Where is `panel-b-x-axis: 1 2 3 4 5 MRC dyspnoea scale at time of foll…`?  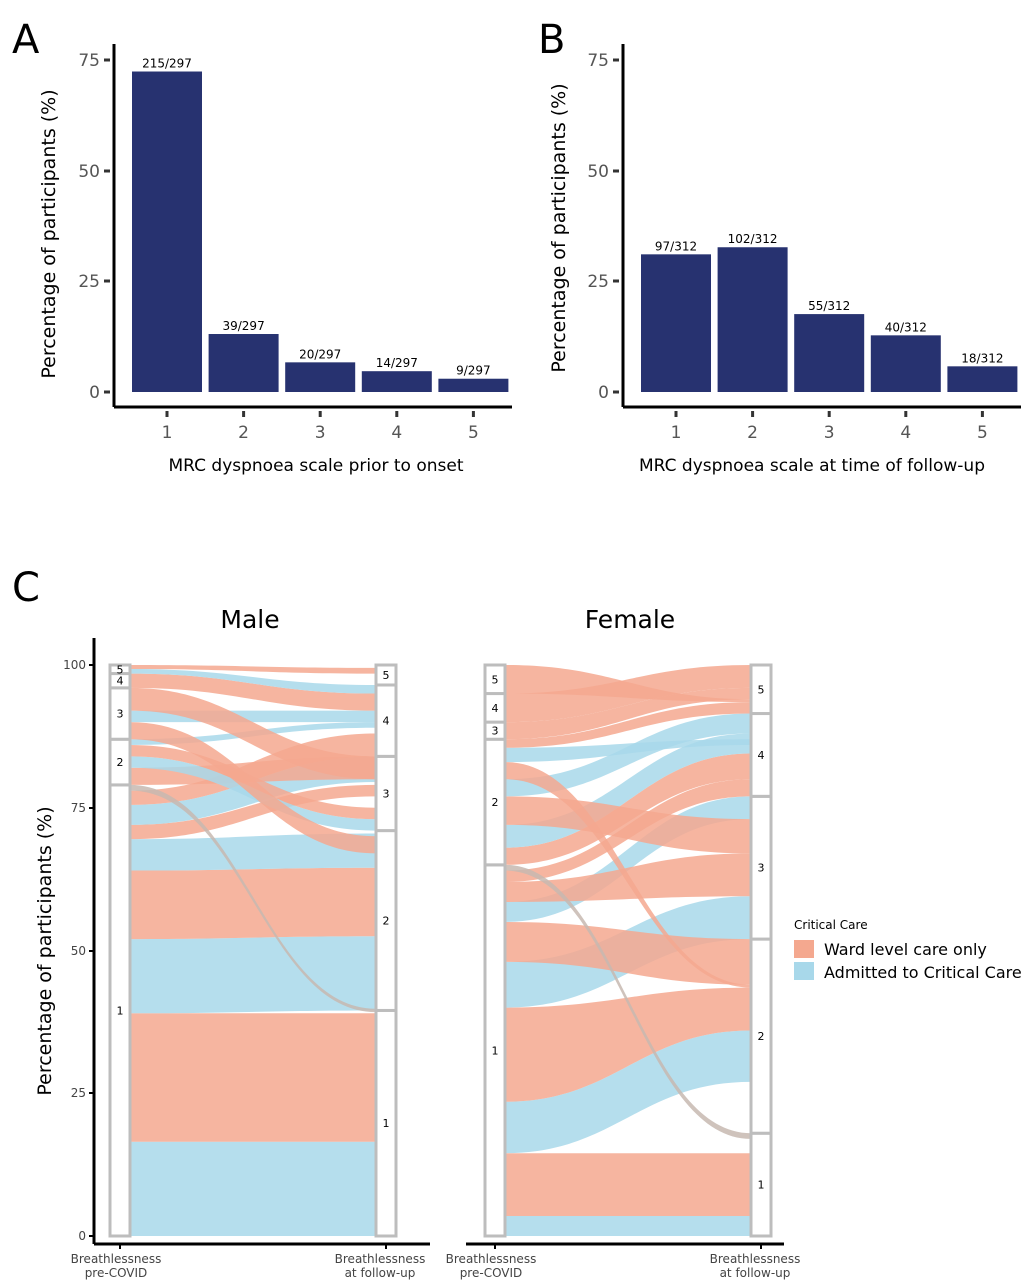 panel-b-x-axis: 1 2 3 4 5 MRC dyspnoea scale at time of foll… is located at coordinates (822, 440).